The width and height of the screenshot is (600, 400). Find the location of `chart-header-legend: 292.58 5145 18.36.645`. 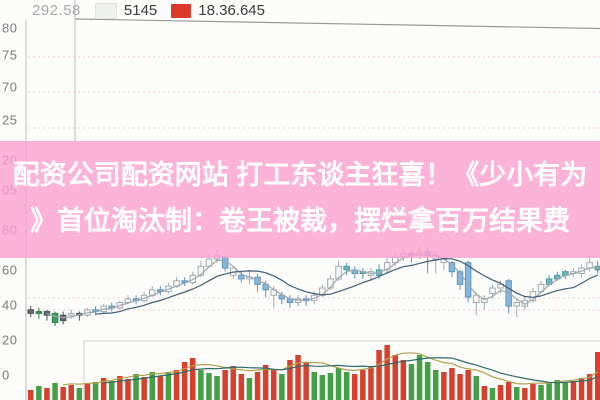

chart-header-legend: 292.58 5145 18.36.645 is located at coordinates (148, 10).